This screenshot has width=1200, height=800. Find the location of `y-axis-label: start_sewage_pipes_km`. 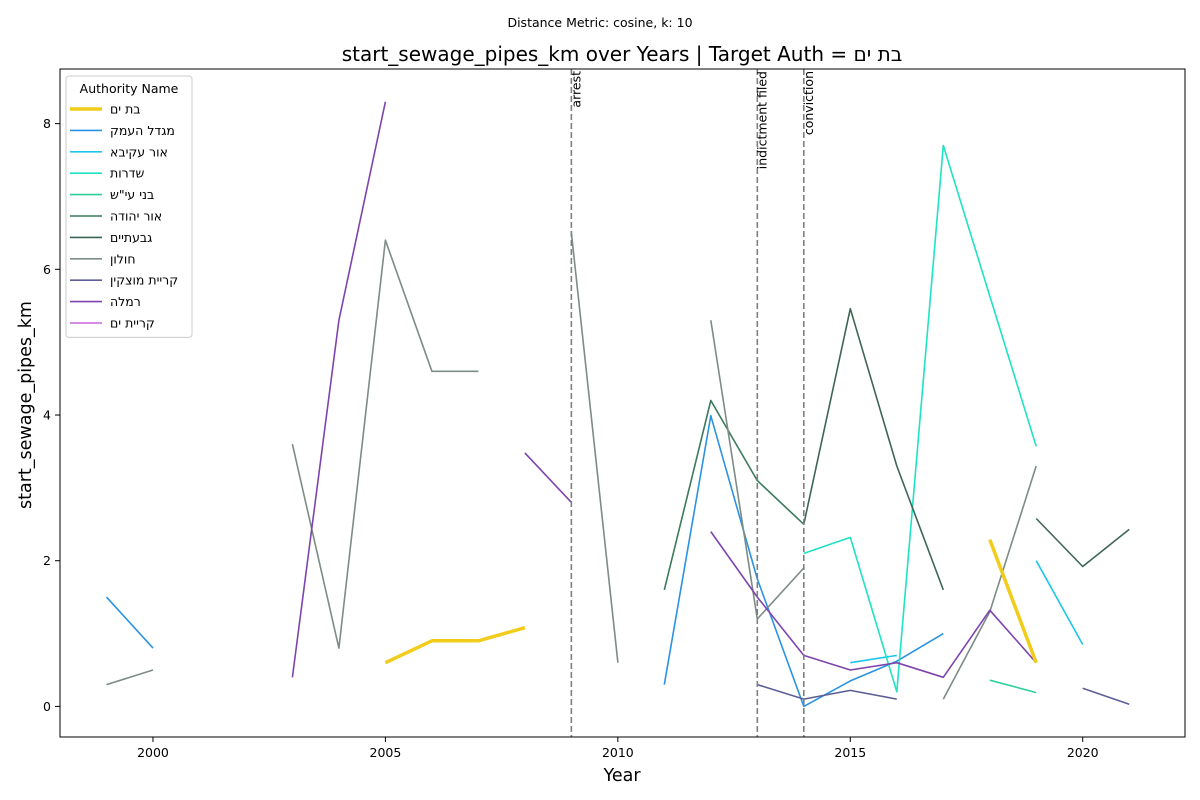

y-axis-label: start_sewage_pipes_km is located at coordinates (26, 405).